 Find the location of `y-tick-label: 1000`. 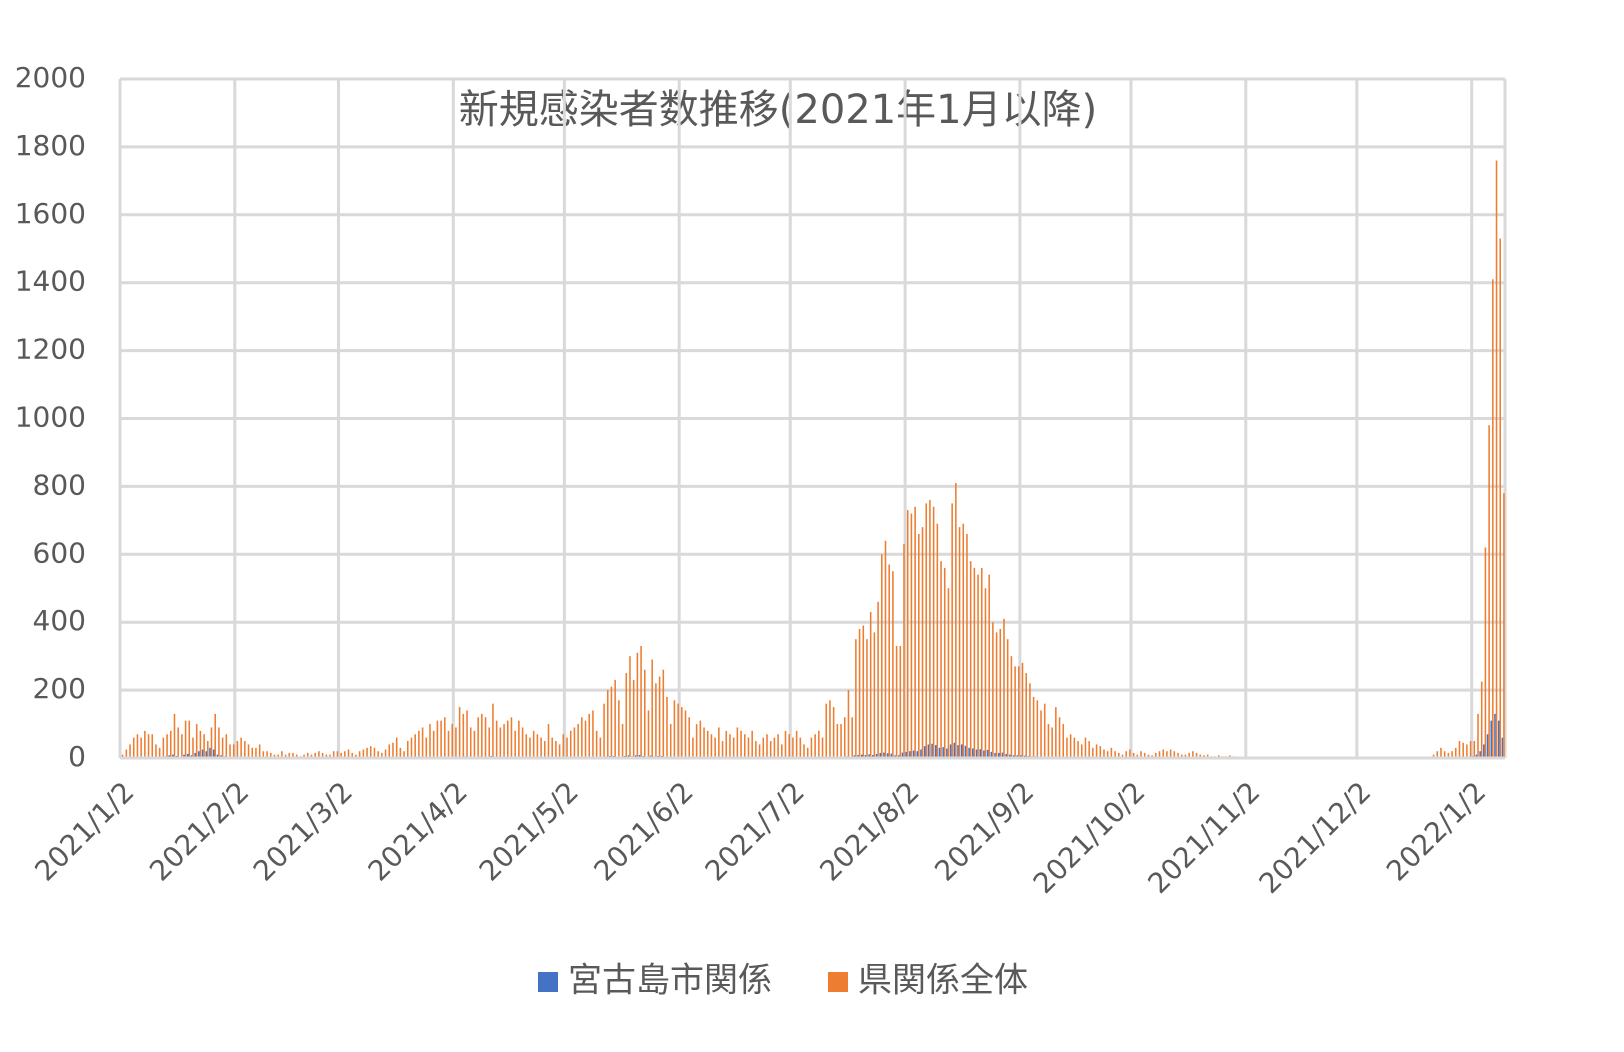

y-tick-label: 1000 is located at coordinates (50, 417).